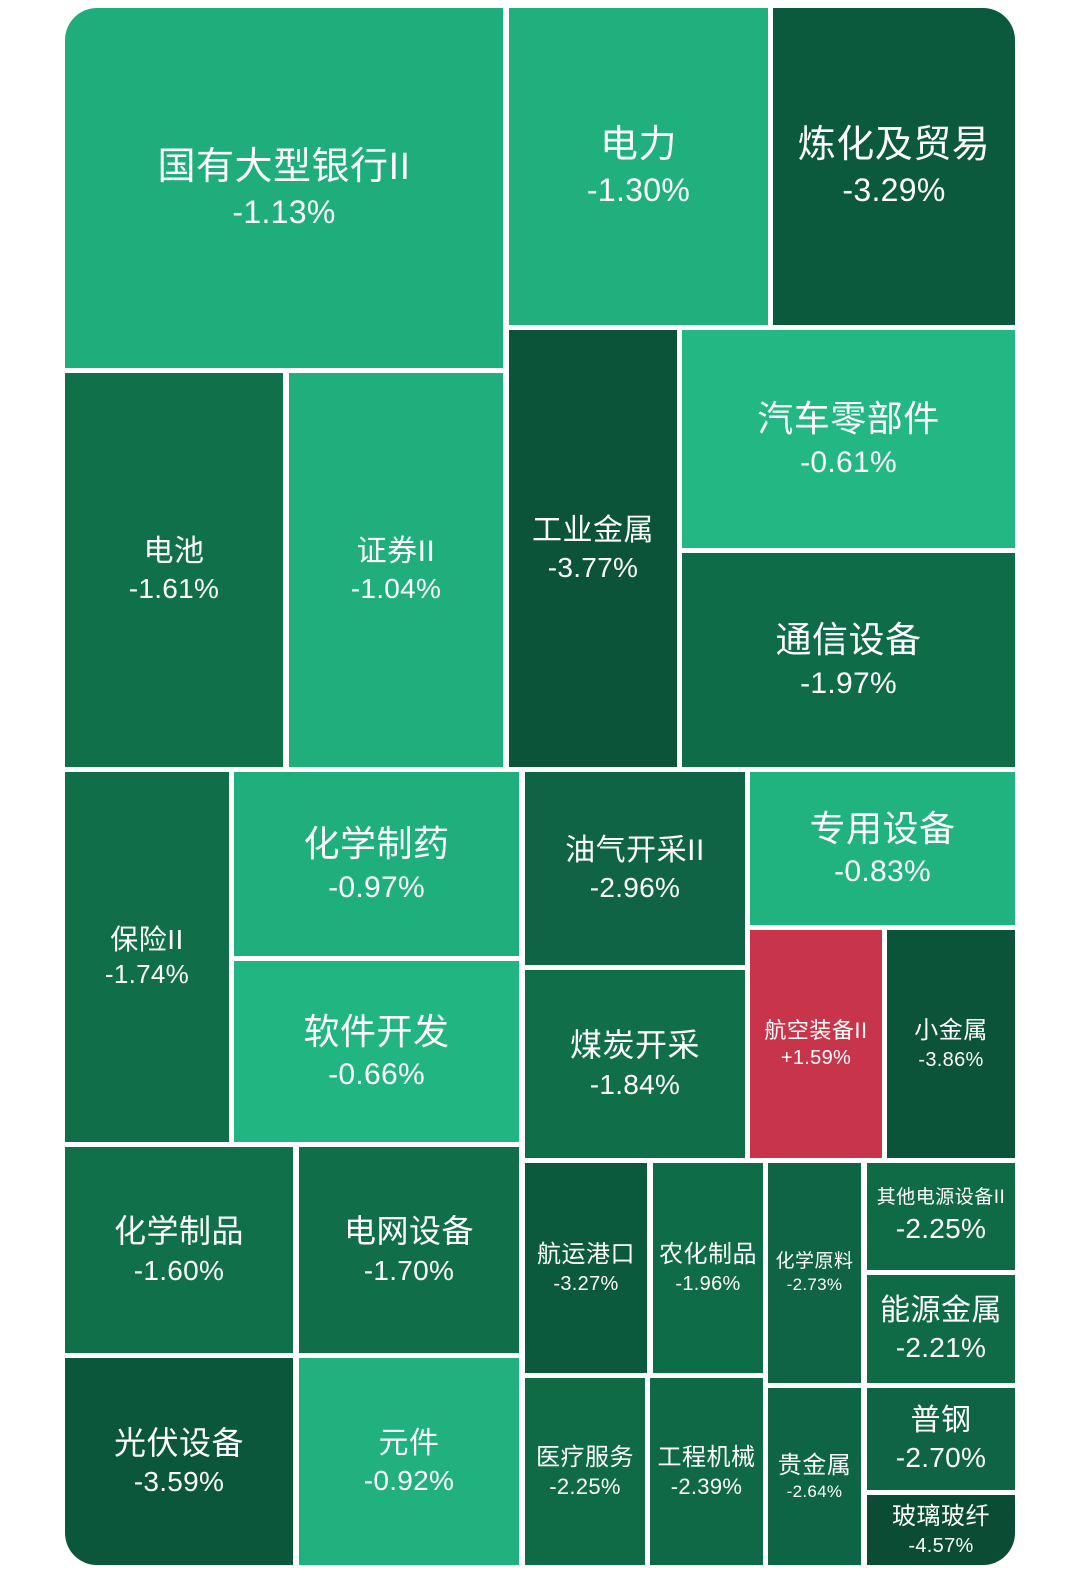  I want to click on tile-change: -0.66%, so click(376, 1075).